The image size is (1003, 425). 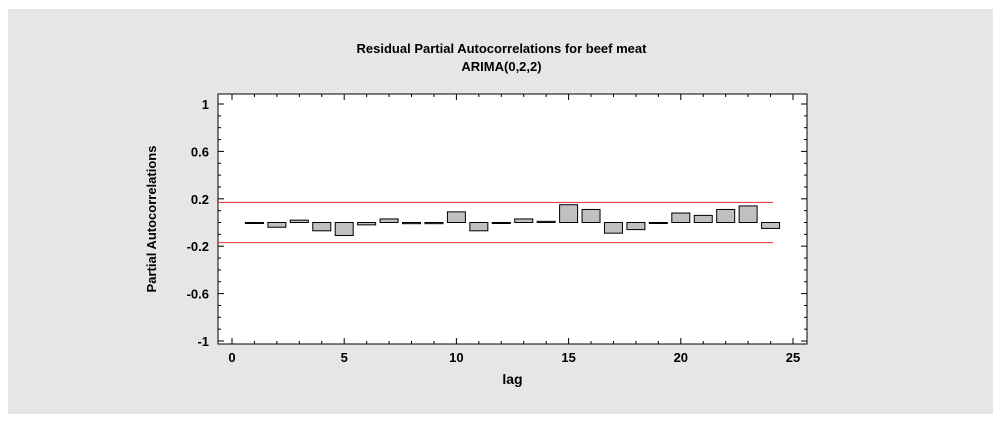 I want to click on y-axis-label: Partial Autocorrelations, so click(x=151, y=219).